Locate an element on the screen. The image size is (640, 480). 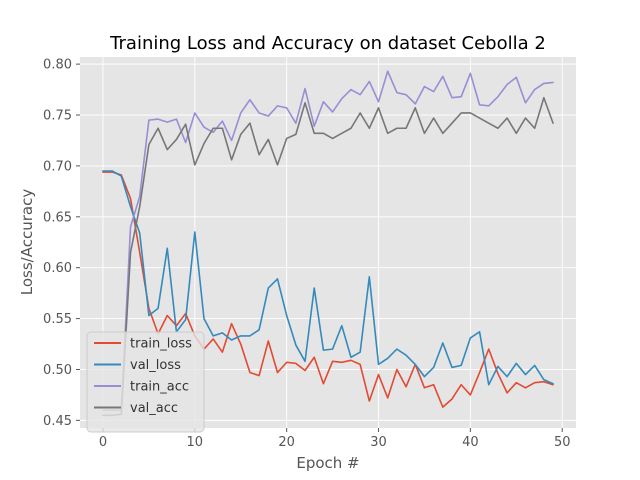
x-axis-label: Epoch # is located at coordinates (327, 463).